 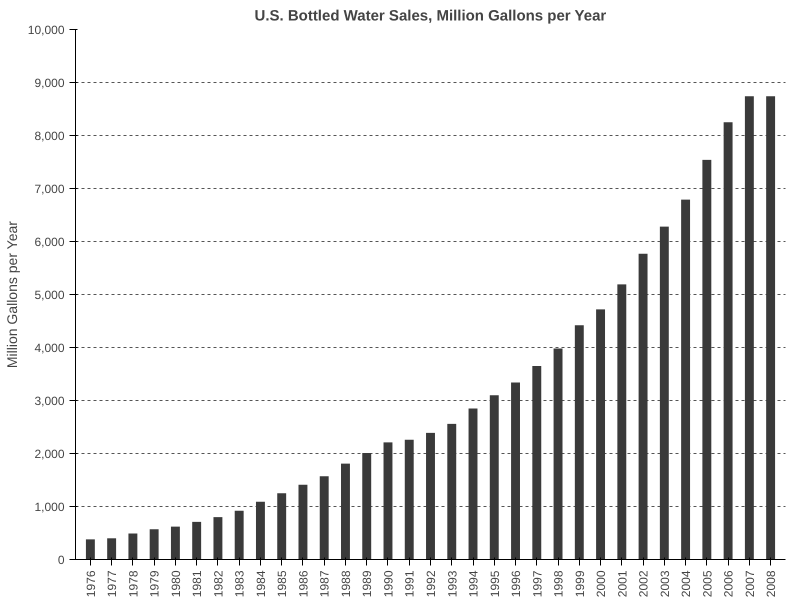 I want to click on x-tick-label: 1983, so click(x=239, y=584).